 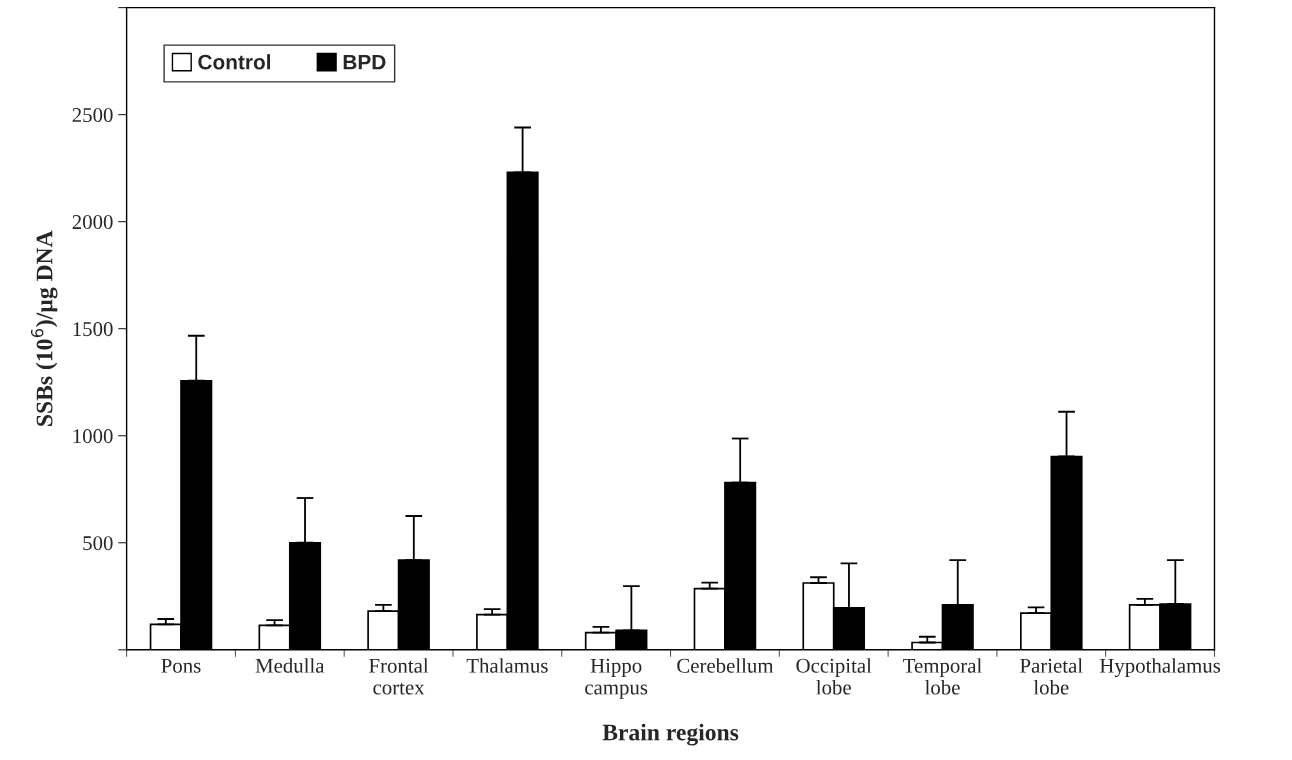 What do you see at coordinates (234, 62) in the screenshot?
I see `legend-label: Control` at bounding box center [234, 62].